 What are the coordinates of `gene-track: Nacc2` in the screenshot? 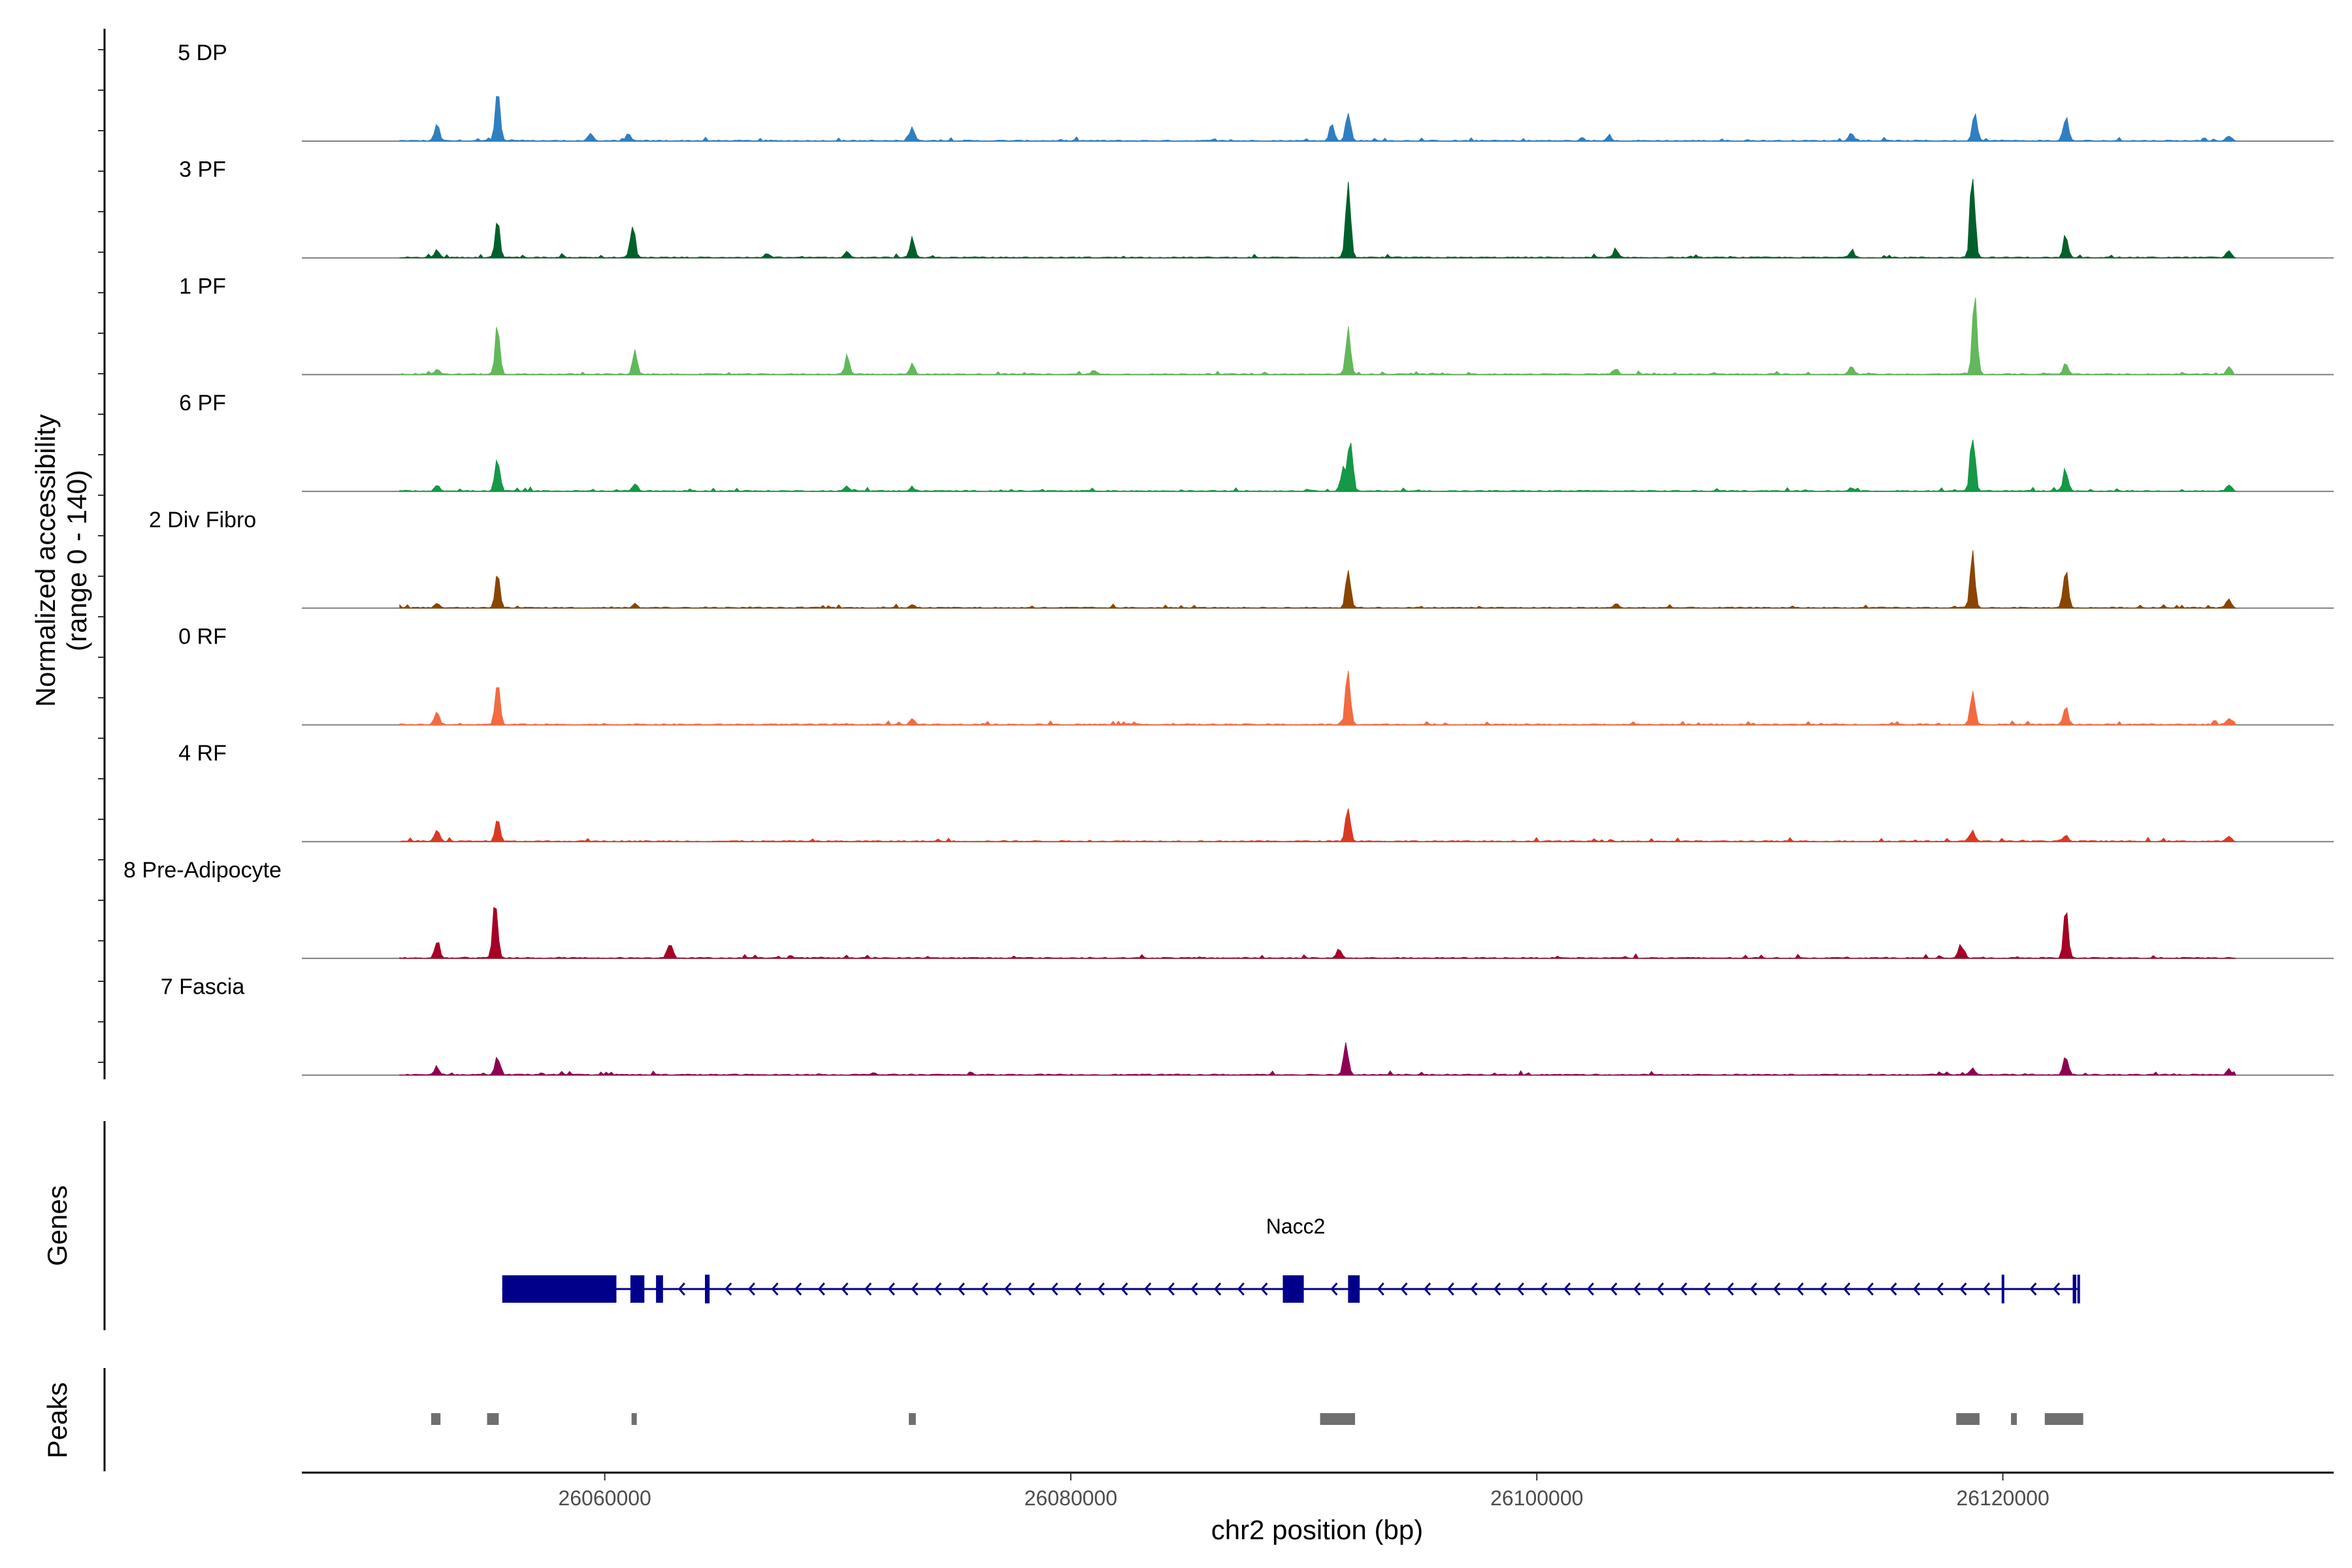 It's located at (1291, 1259).